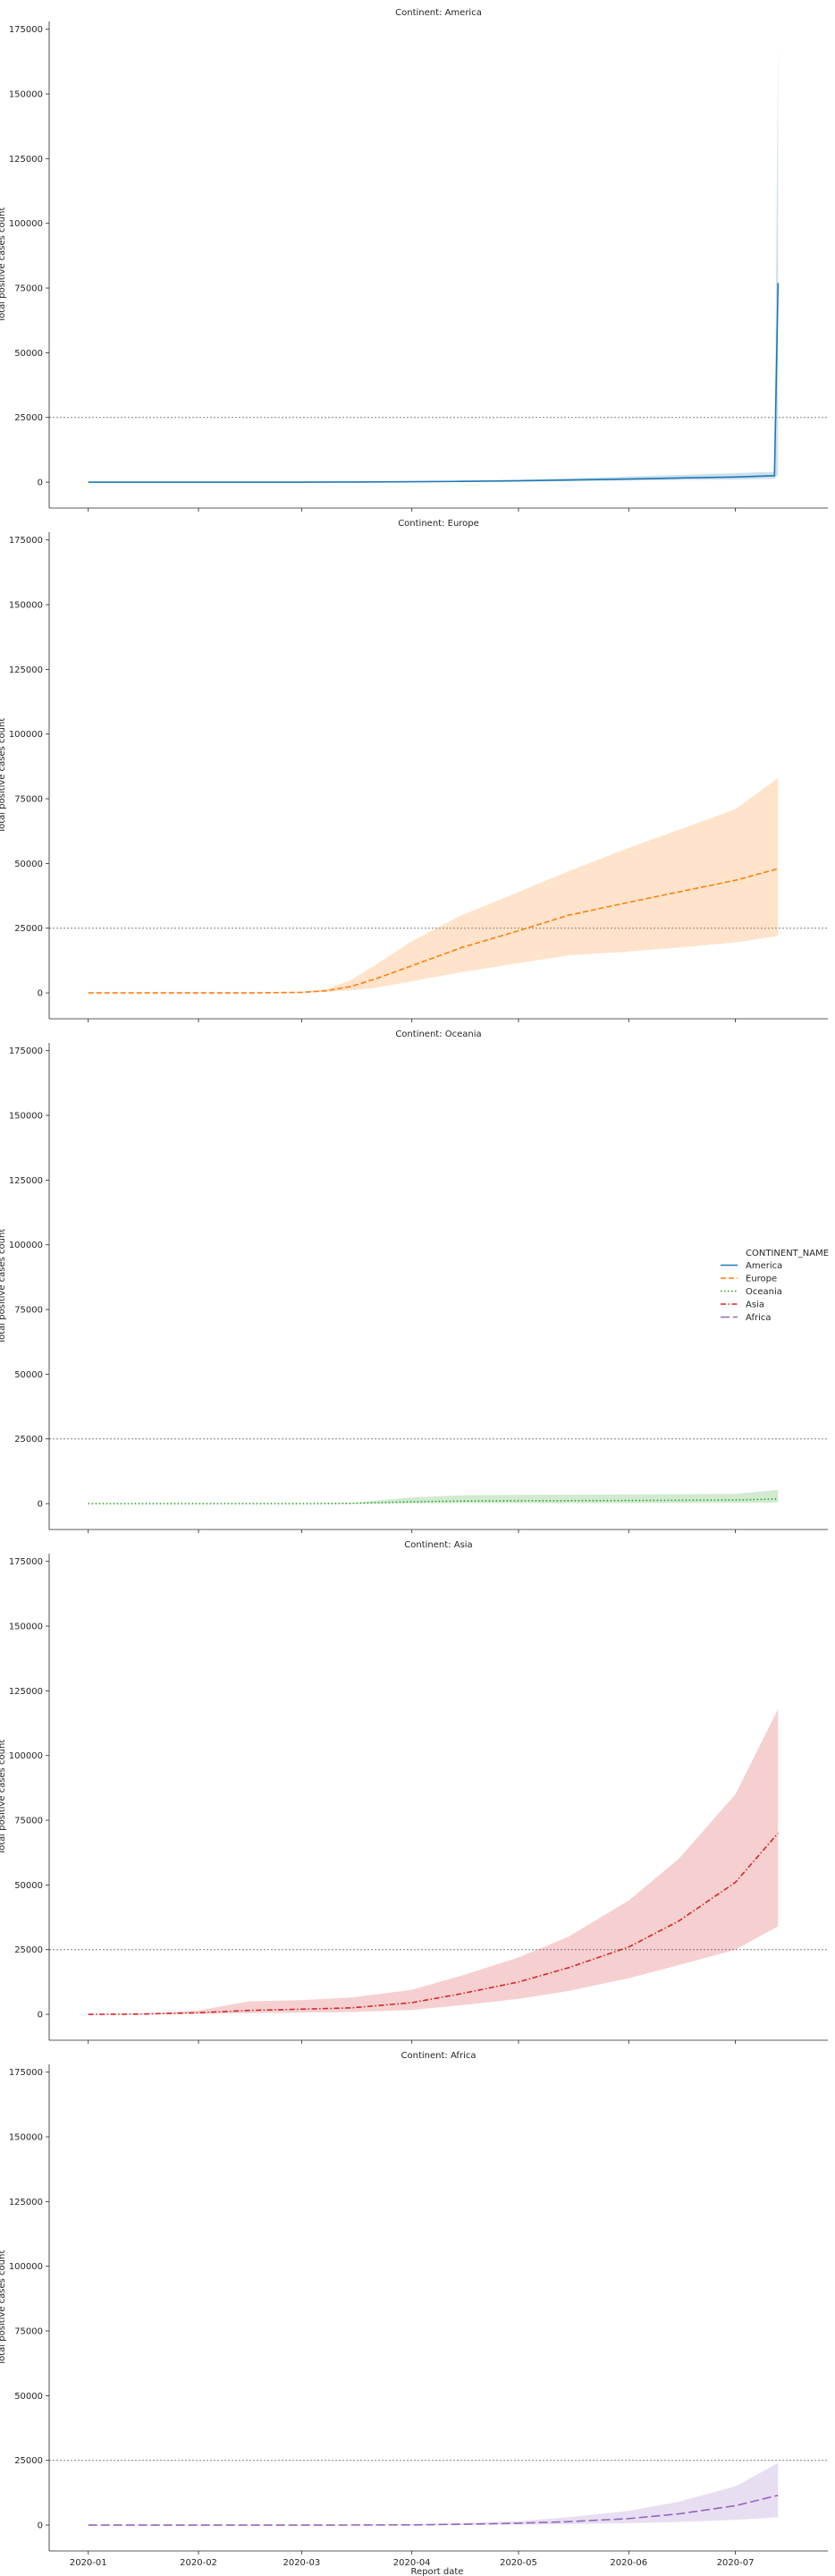 This screenshot has height=2576, width=835. Describe the element at coordinates (742, 1305) in the screenshot. I see `legend-item-asia: Asia` at that location.